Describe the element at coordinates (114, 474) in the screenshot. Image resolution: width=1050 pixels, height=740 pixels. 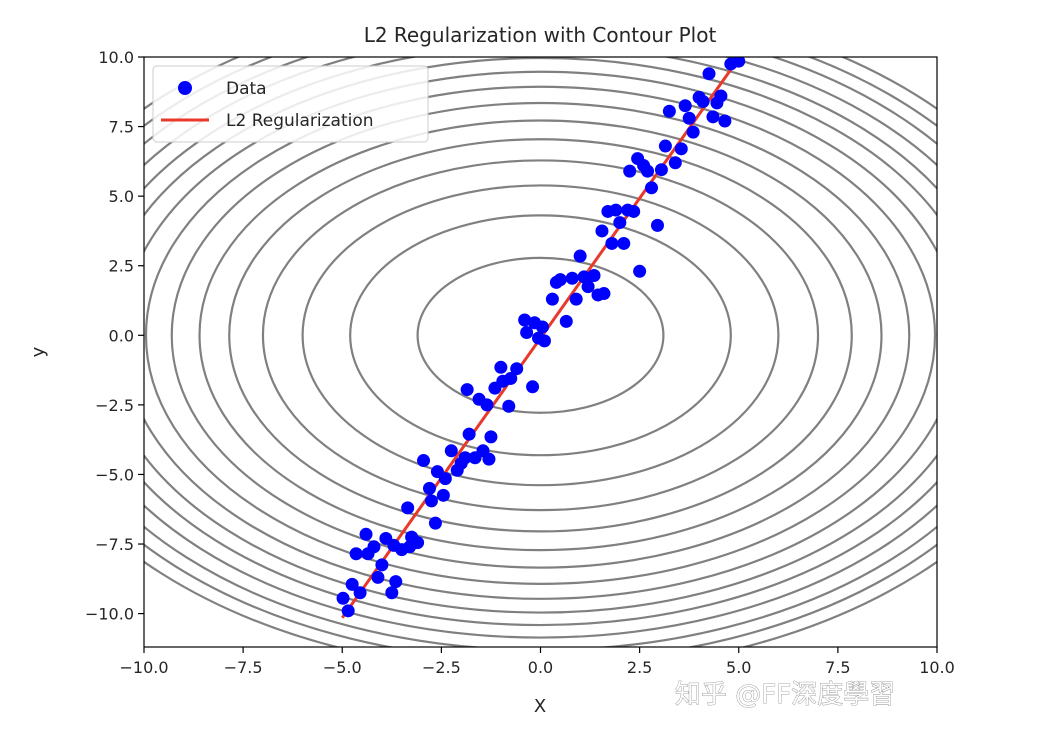
I see `y-tick-label: −5.0` at that location.